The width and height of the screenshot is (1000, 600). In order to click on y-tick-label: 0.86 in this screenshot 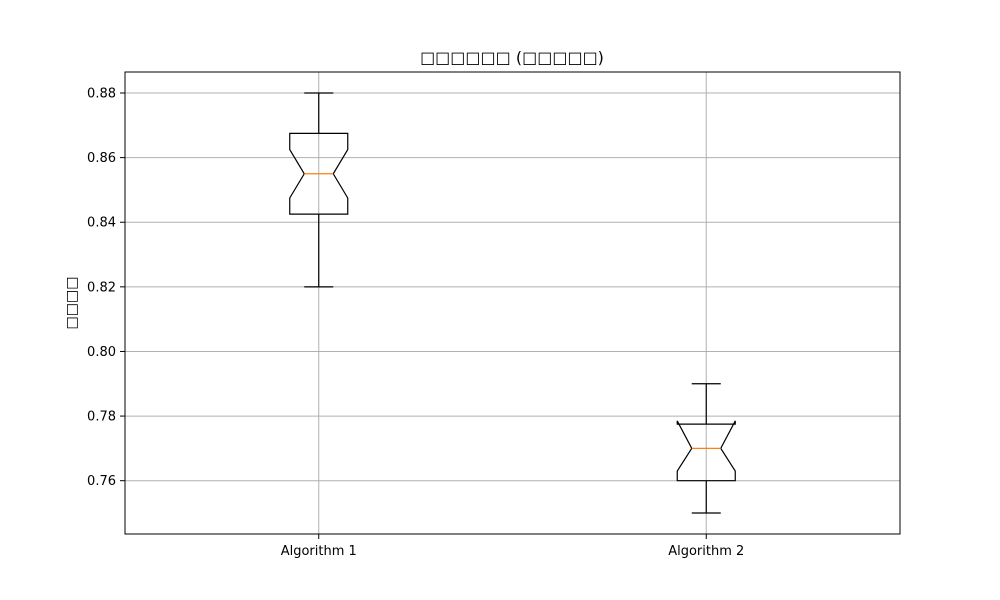, I will do `click(101, 158)`.